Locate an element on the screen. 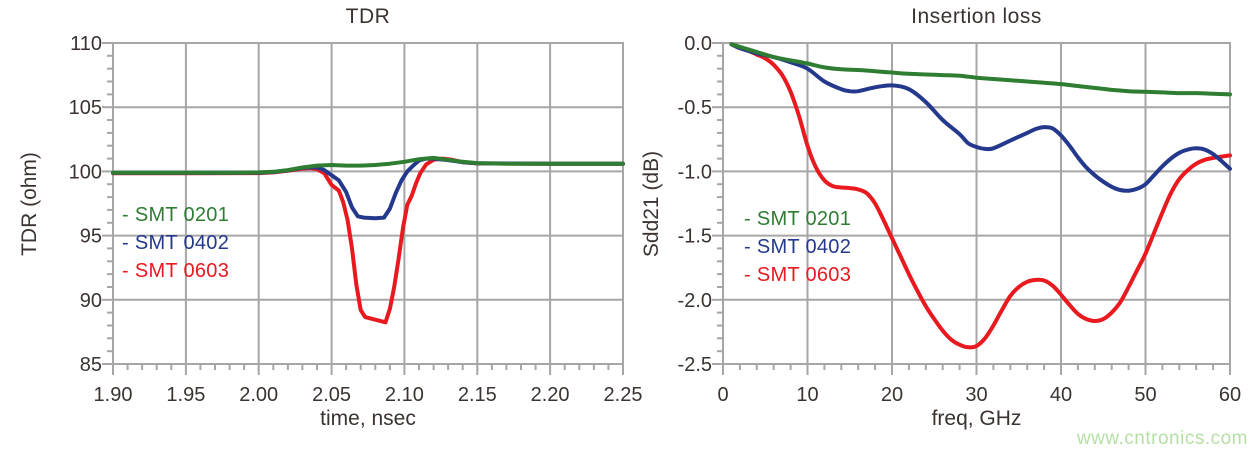  svg-text: 2.25 is located at coordinates (623, 395).